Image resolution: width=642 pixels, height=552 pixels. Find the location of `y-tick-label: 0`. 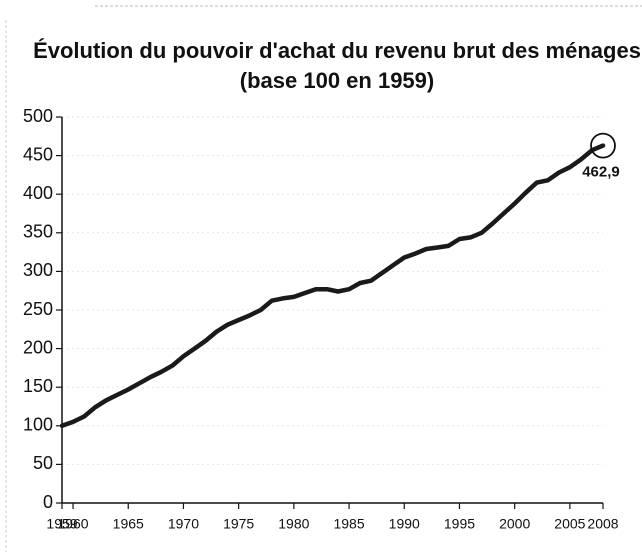

y-tick-label: 0 is located at coordinates (48, 502).